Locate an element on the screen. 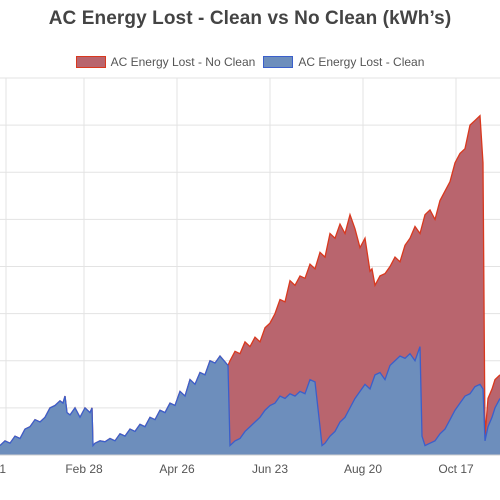 The image size is (500, 500). legend-label-clean: AC Energy Lost - Clean is located at coordinates (361, 62).